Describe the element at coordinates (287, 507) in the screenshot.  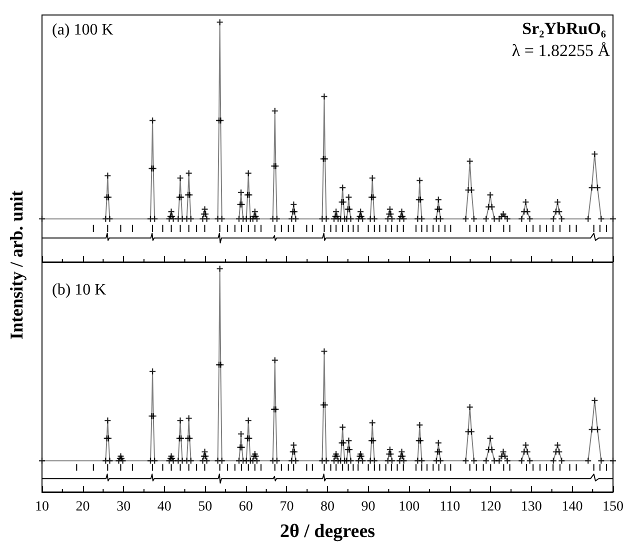
I see `x-tick-label: 70` at that location.